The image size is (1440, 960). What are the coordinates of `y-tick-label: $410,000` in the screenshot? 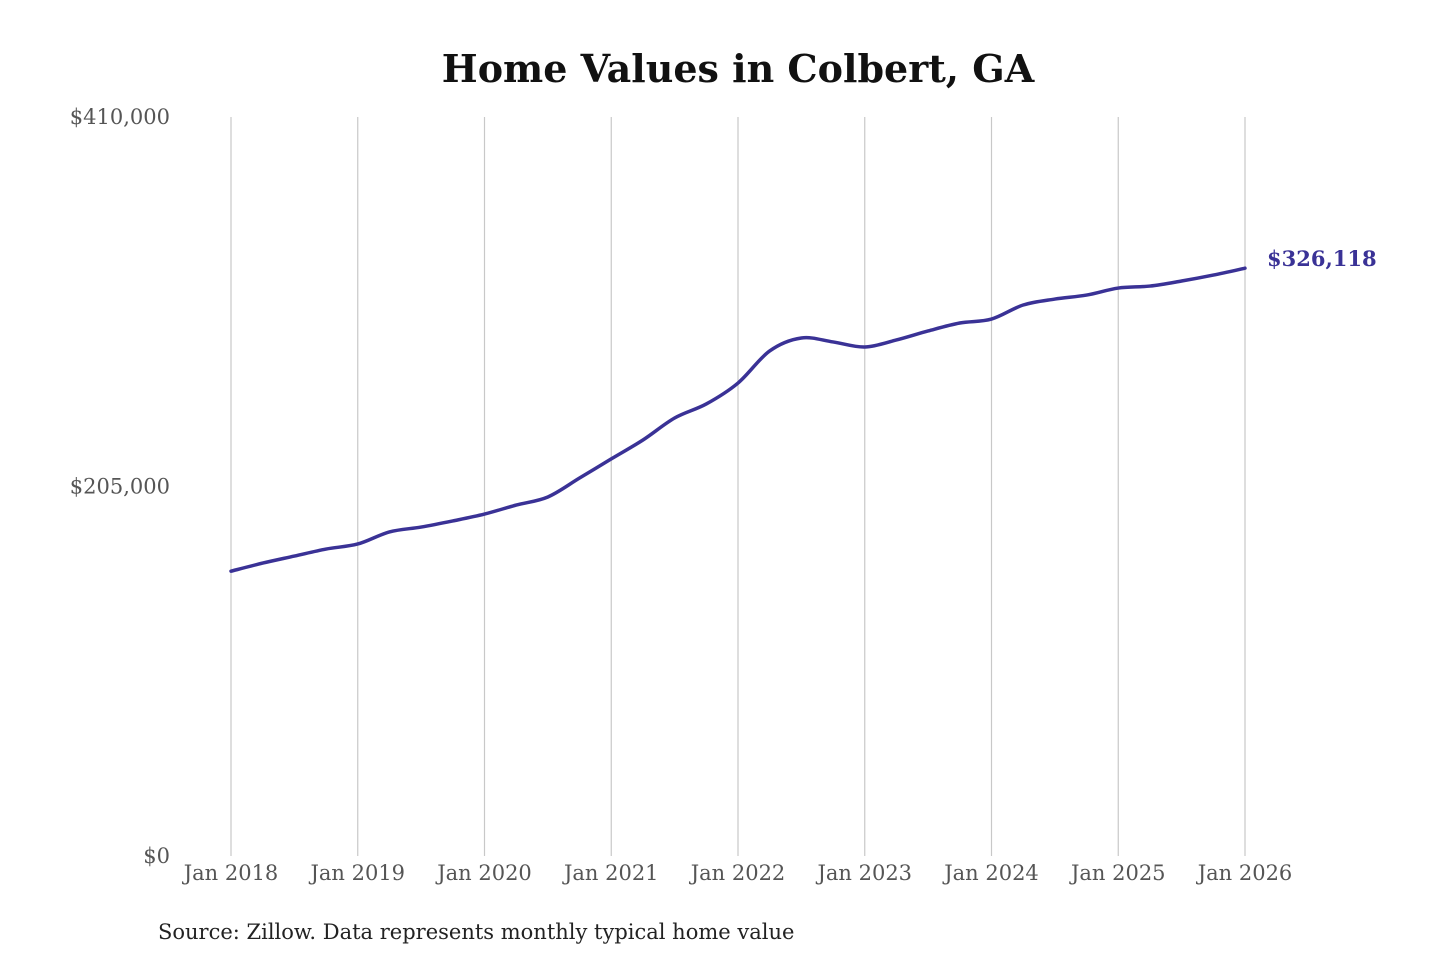 It's located at (120, 117).